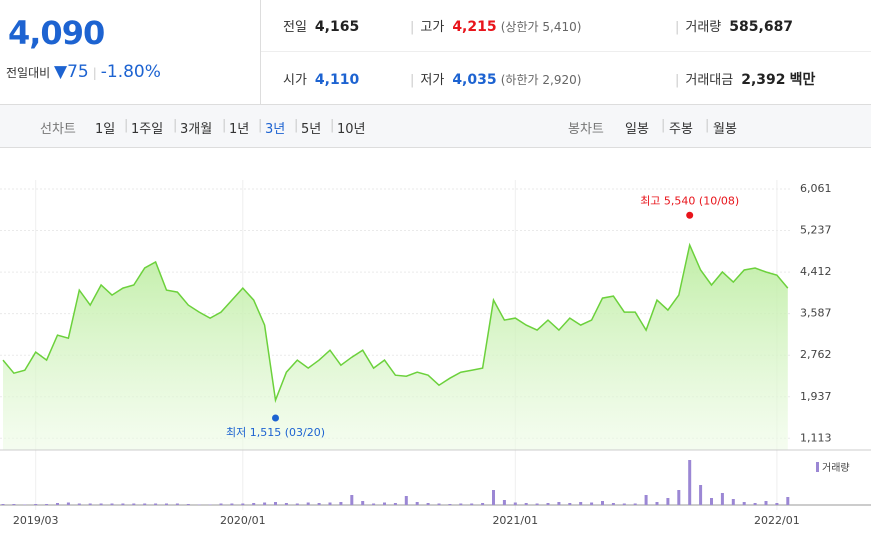  Describe the element at coordinates (147, 129) in the screenshot. I see `period-tab: 1주일` at that location.